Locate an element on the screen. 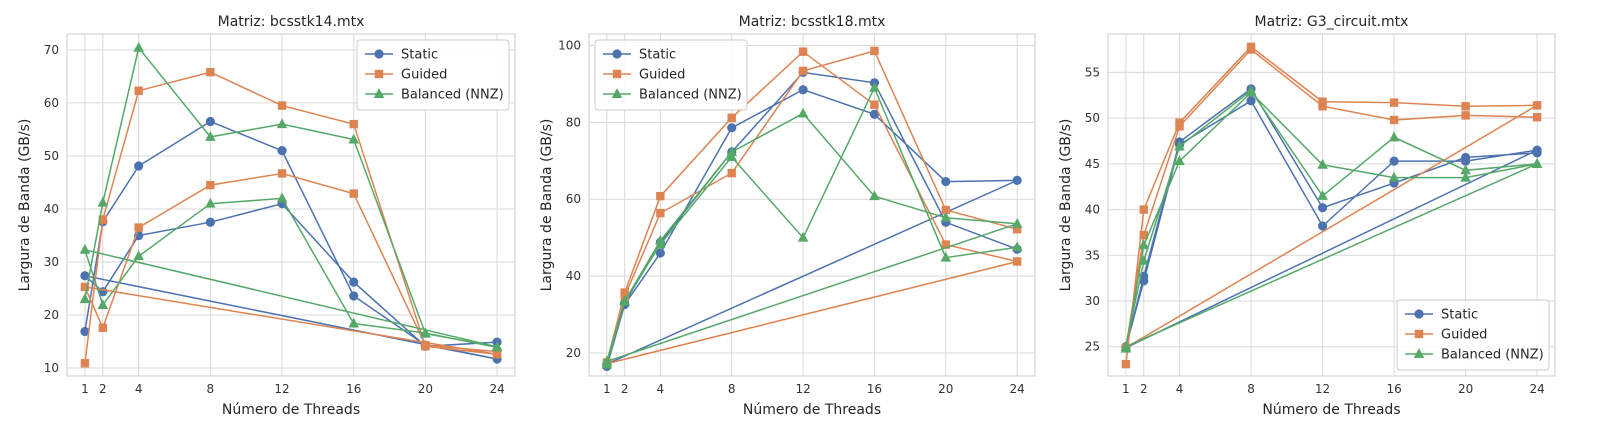  legend-entry-balanced-nnz: Balanced (NNZ) is located at coordinates (690, 95).